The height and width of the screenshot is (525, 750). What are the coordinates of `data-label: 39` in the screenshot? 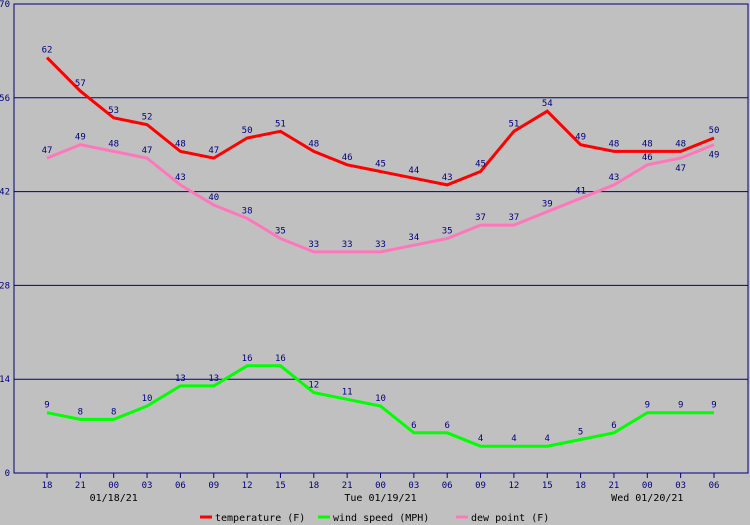 It's located at (547, 205).